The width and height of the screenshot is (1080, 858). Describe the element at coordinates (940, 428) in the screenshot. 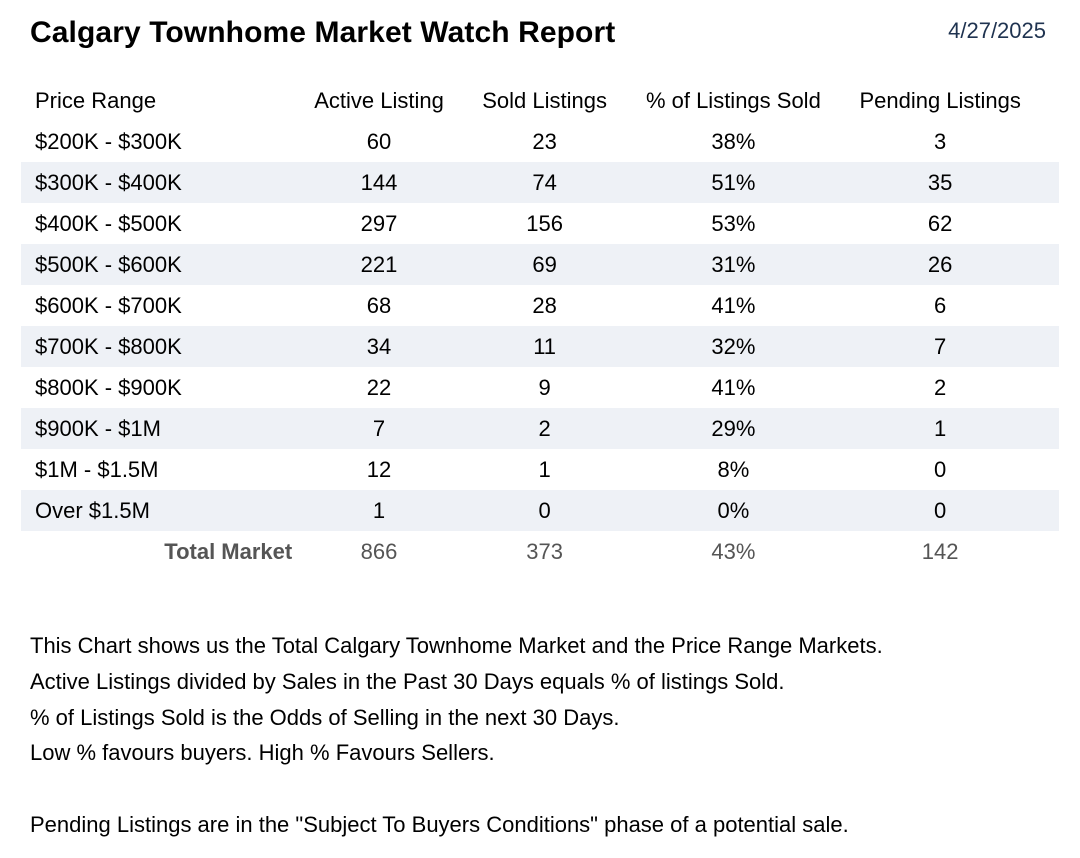

I see `cell-pending: 1` at that location.